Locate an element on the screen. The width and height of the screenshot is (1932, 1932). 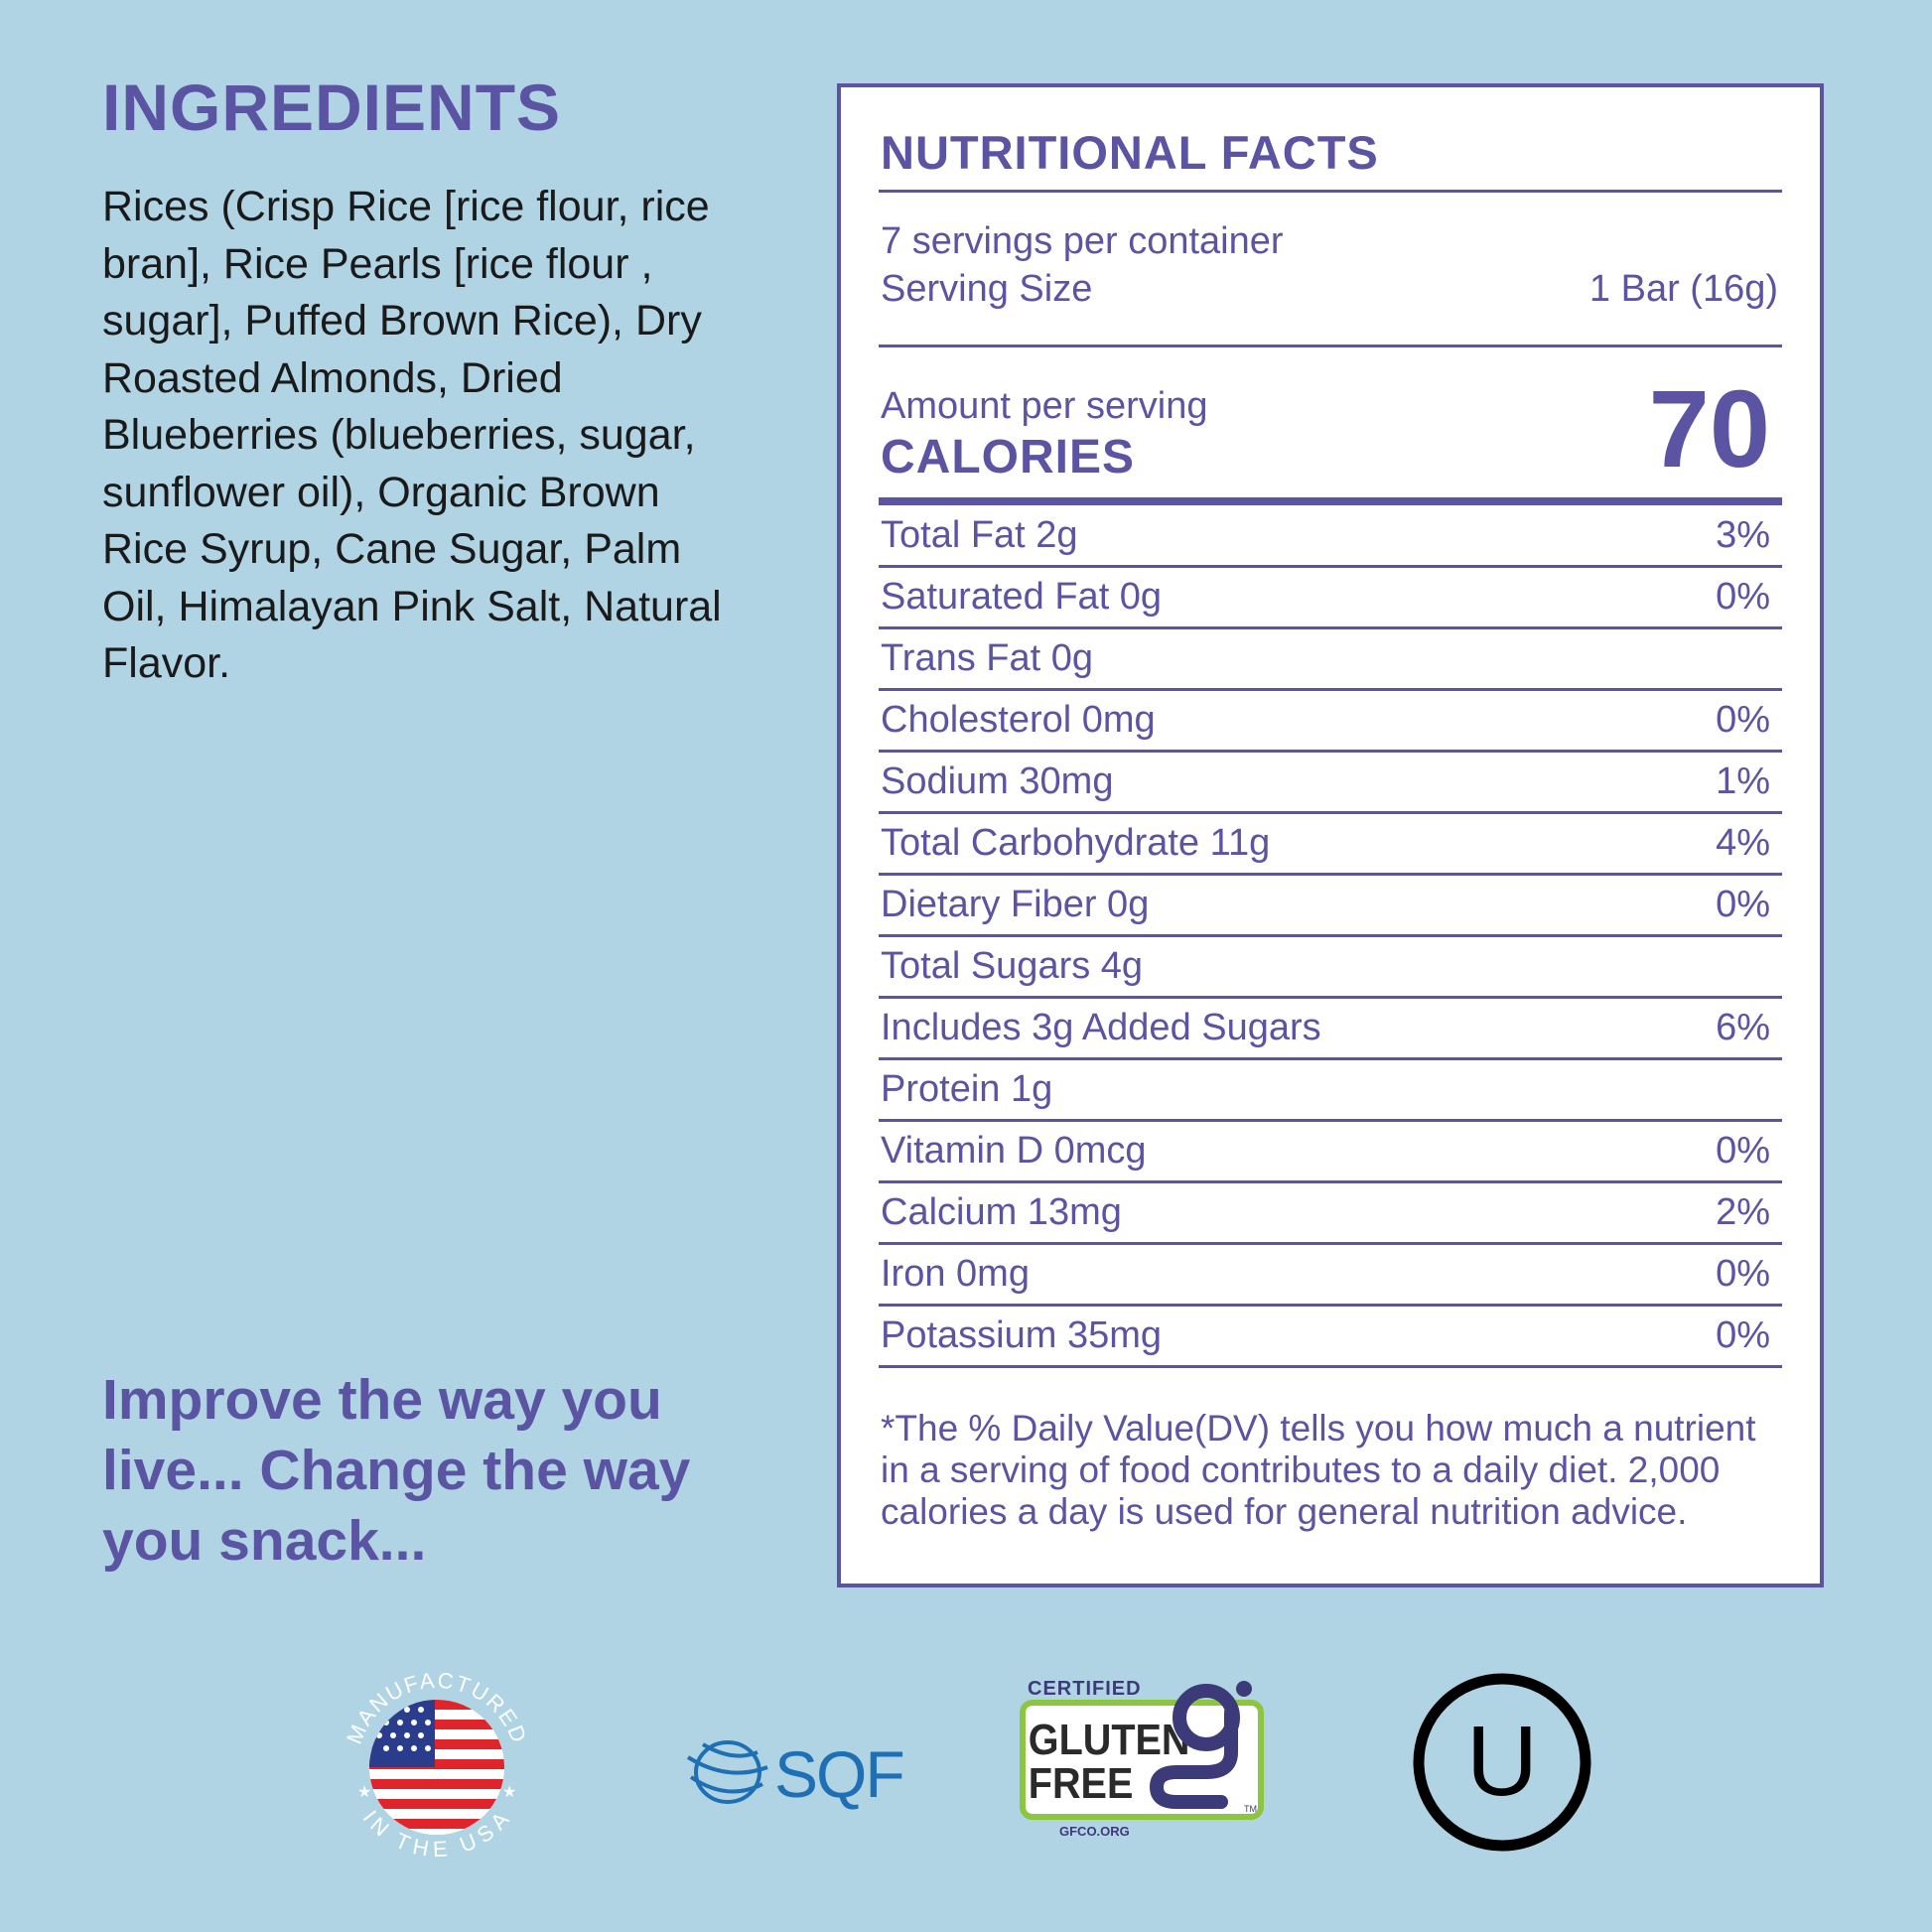
nutrient-dv: 3% is located at coordinates (1743, 535).